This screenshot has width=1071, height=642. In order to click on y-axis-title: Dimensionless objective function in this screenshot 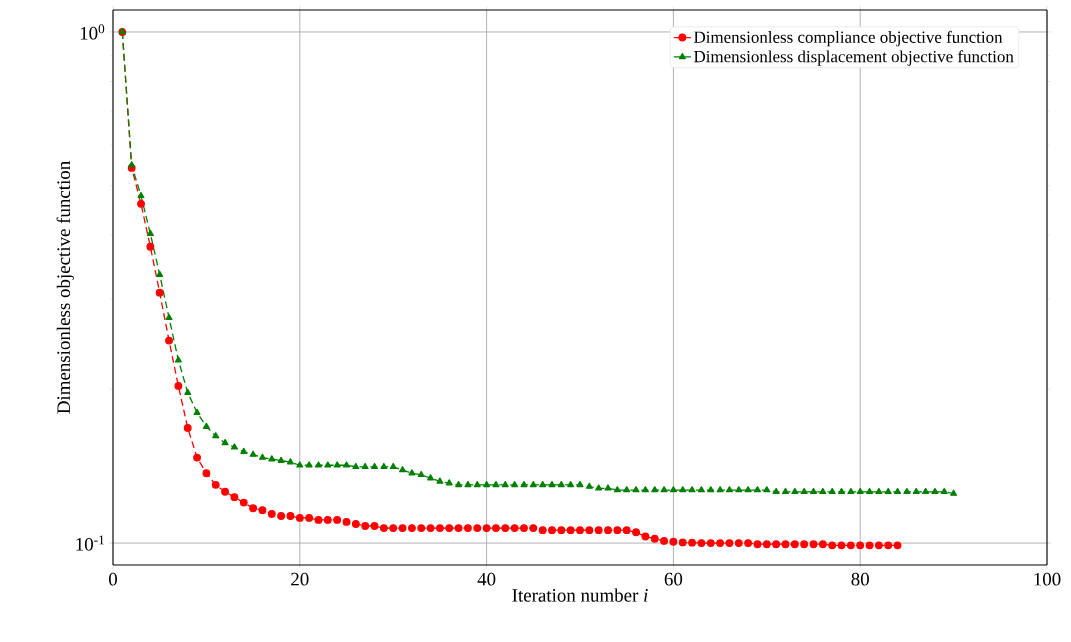, I will do `click(65, 287)`.